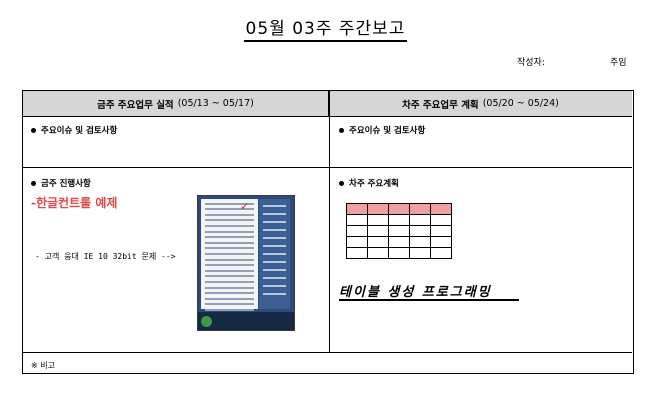 The image size is (651, 400). Describe the element at coordinates (274, 254) in the screenshot. I see `start-menu-sidebar` at that location.